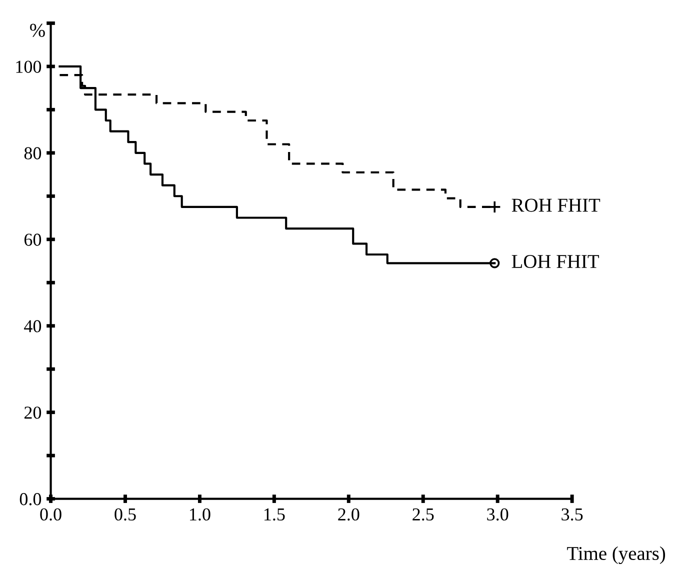 Image resolution: width=677 pixels, height=580 pixels. Describe the element at coordinates (497, 514) in the screenshot. I see `x-tick-label: 3.0` at that location.